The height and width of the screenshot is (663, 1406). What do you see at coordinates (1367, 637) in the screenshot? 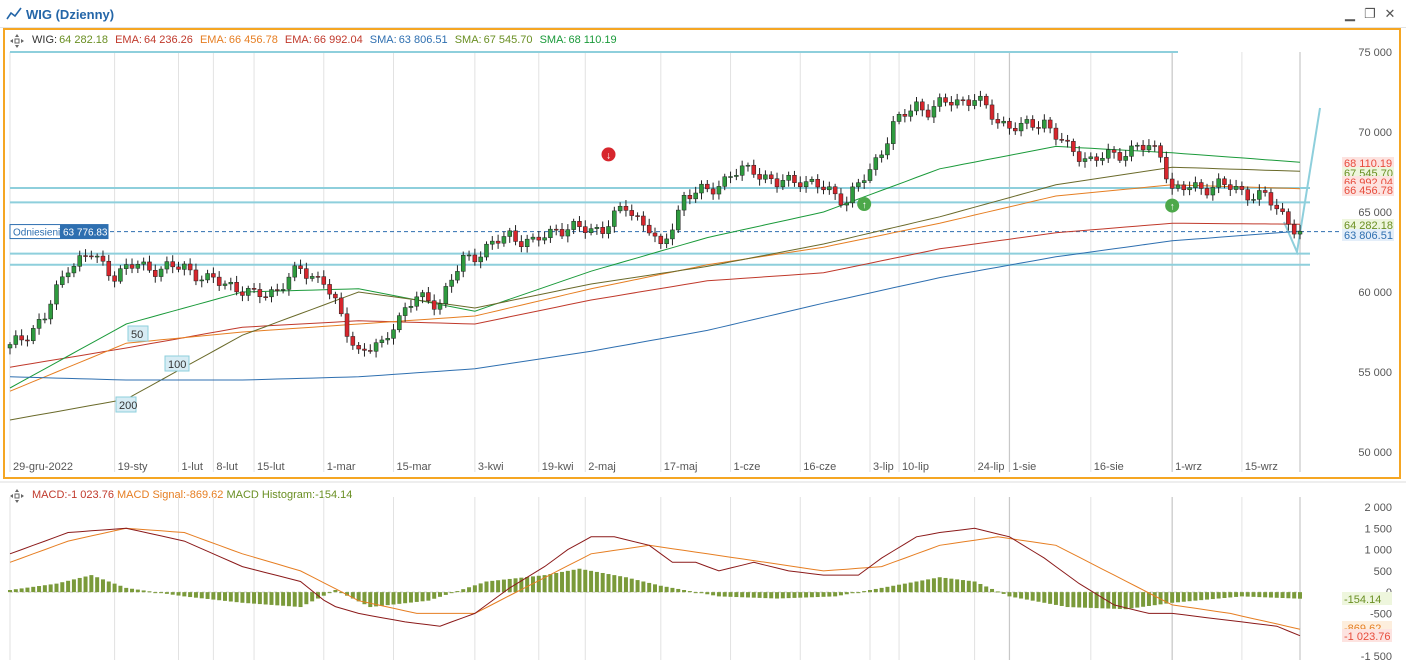
I see `macd-badge-text: -1 023.76` at bounding box center [1367, 637].